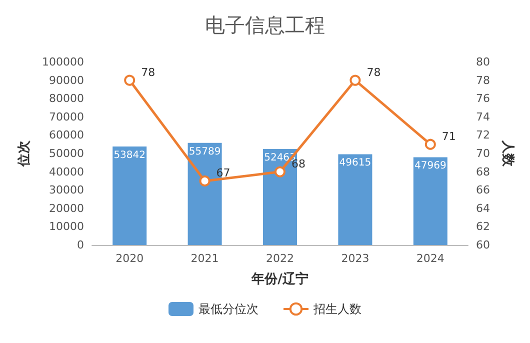 This screenshot has height=343, width=530. Describe the element at coordinates (483, 117) in the screenshot. I see `y2-tick-label: 74` at that location.